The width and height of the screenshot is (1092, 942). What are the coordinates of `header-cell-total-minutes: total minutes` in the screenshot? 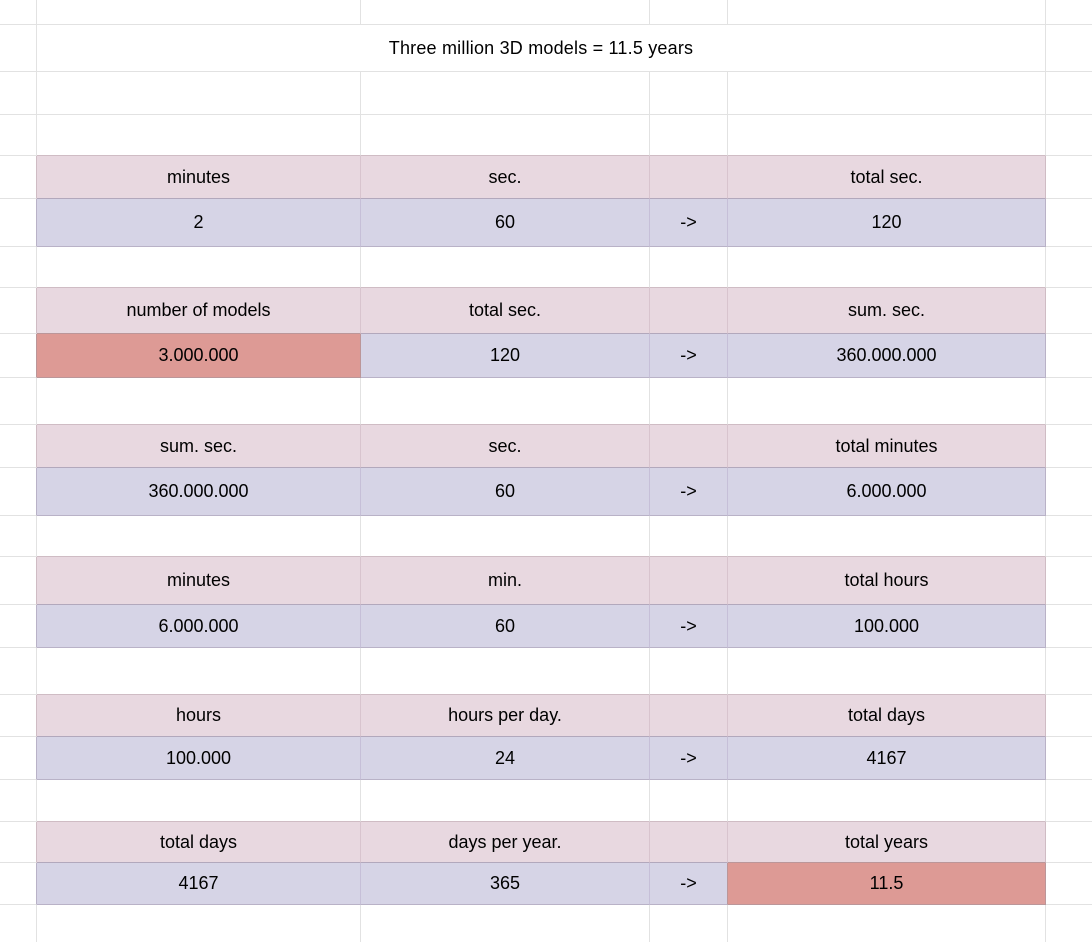 It's located at (887, 446).